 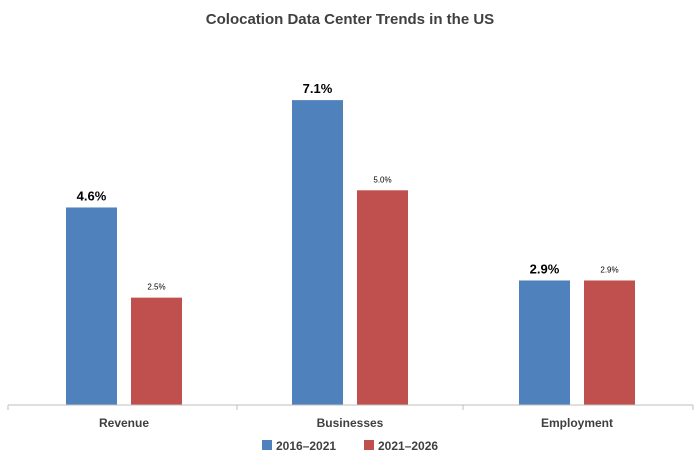 I want to click on data-label-revenue-series-2: 2.5%, so click(x=156, y=287).